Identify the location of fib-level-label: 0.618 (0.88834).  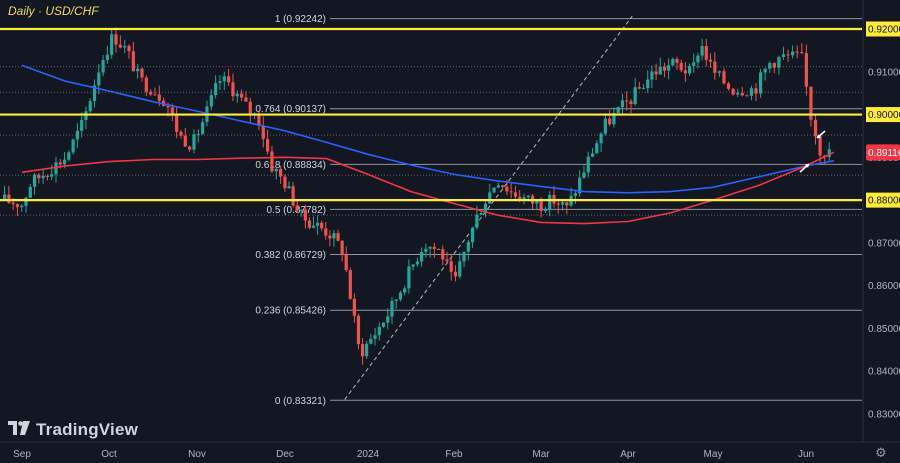
(290, 165).